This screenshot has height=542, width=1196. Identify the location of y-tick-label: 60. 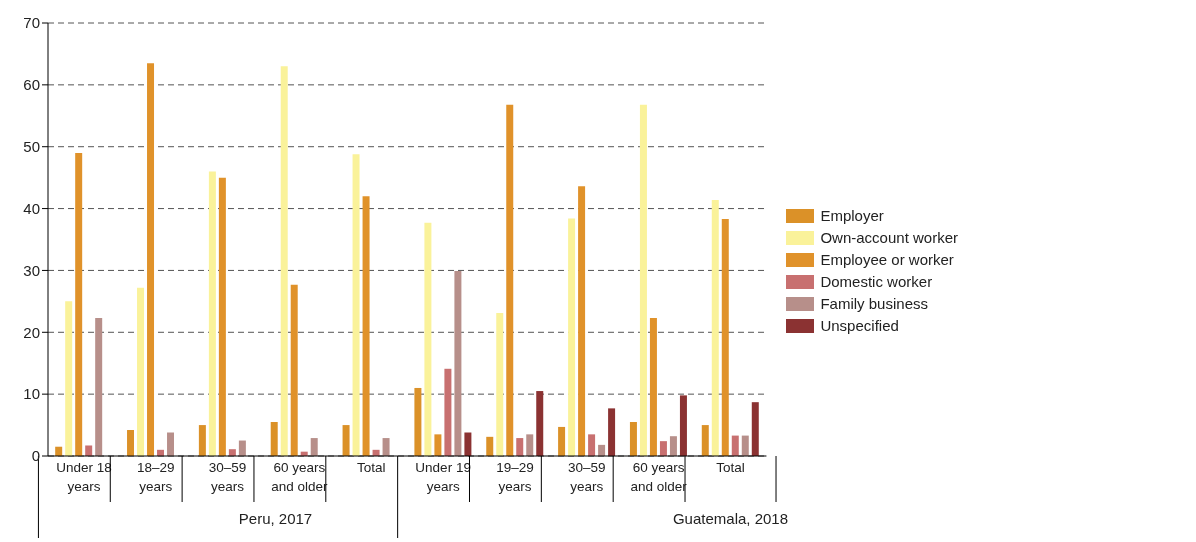
(31, 85).